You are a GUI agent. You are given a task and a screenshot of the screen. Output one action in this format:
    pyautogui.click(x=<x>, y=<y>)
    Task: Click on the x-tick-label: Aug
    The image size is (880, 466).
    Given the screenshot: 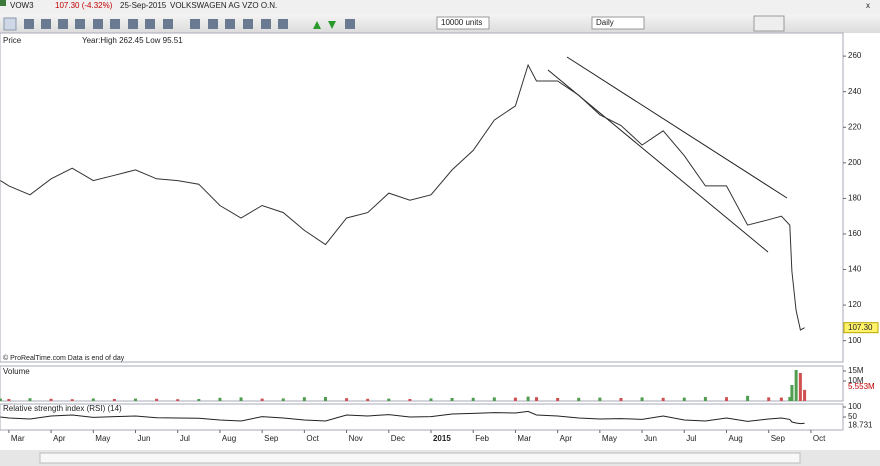 What is the action you would take?
    pyautogui.click(x=735, y=438)
    